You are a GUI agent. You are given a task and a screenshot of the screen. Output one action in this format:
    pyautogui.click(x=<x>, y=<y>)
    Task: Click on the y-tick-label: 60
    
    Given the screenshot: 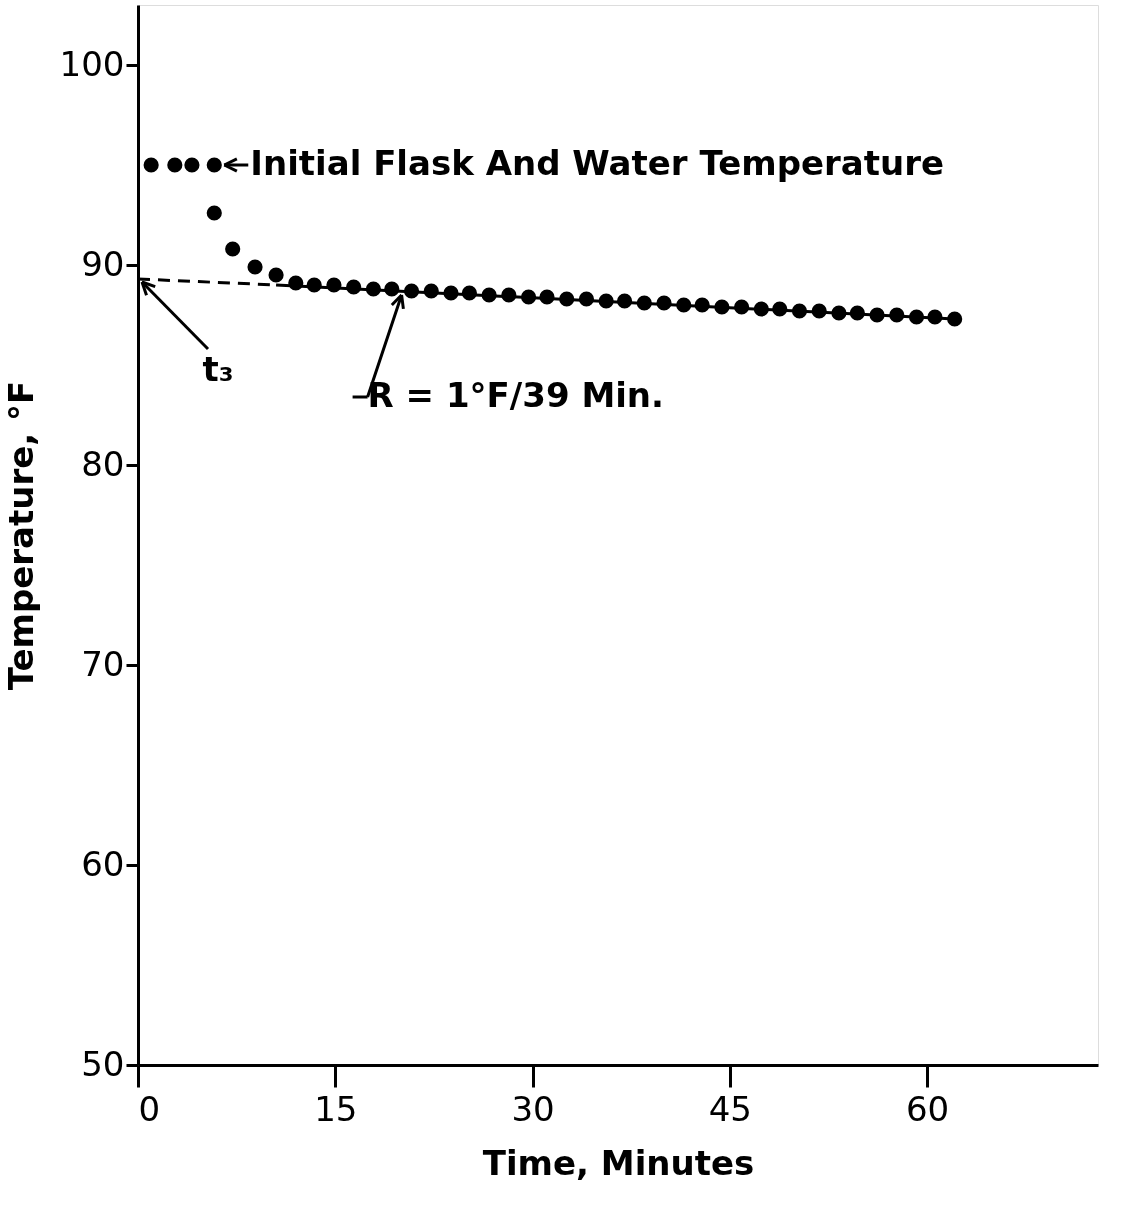 What is the action you would take?
    pyautogui.click(x=103, y=863)
    